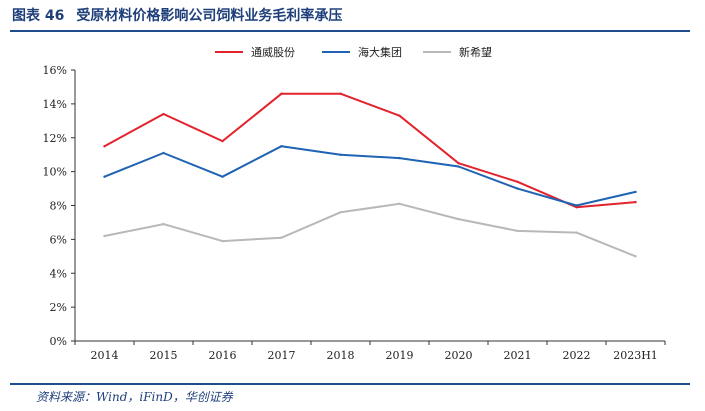  I want to click on x-tick-label: 2020, so click(459, 355).